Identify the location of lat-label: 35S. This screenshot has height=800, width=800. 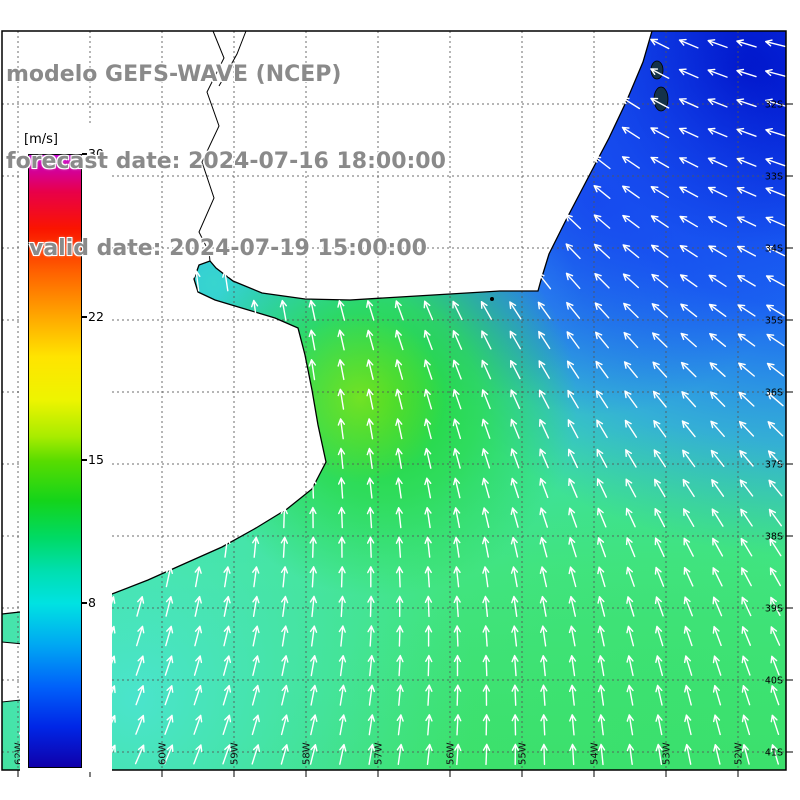
(774, 321).